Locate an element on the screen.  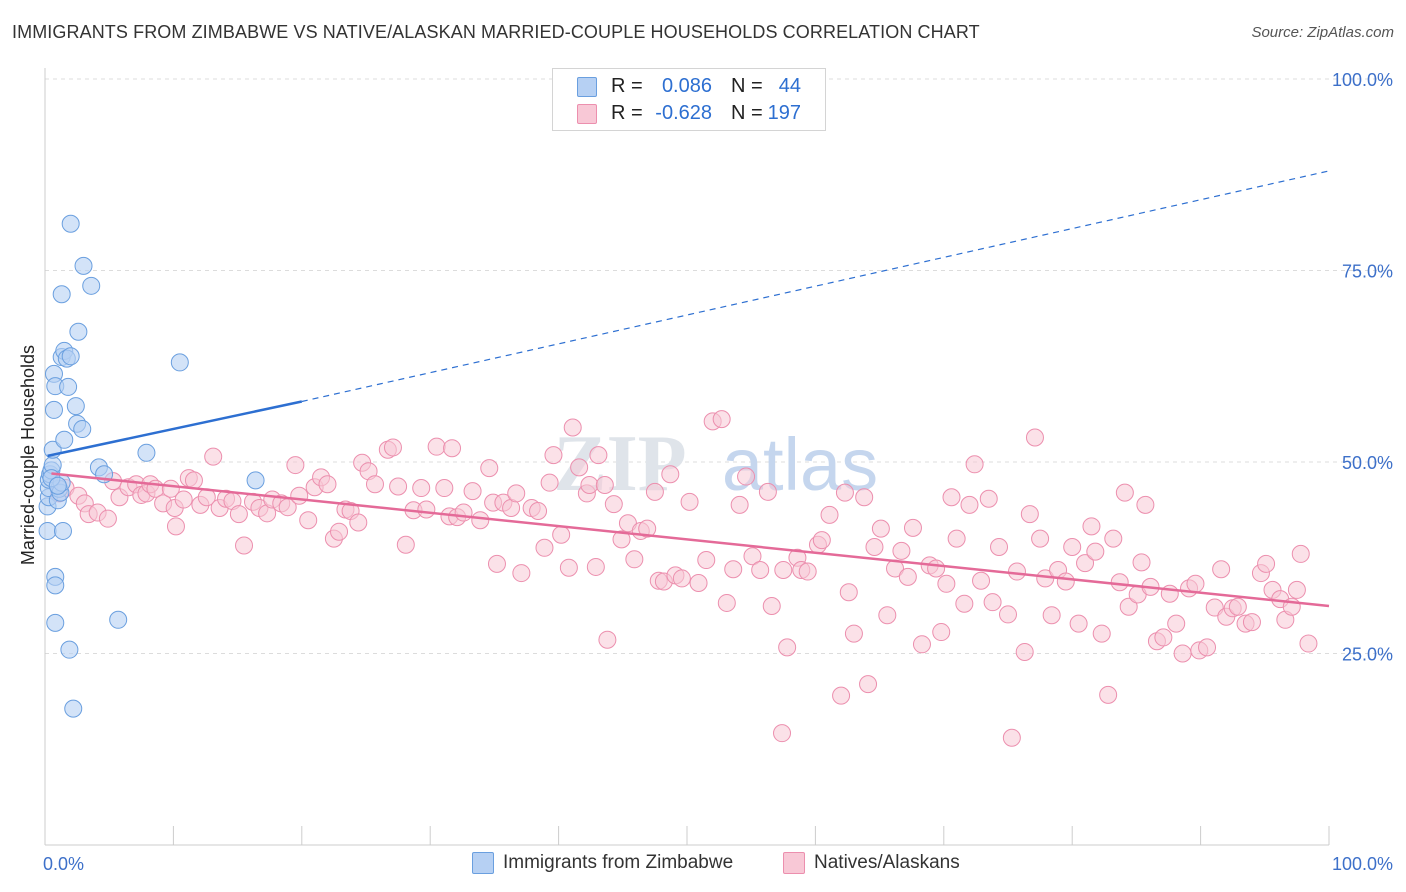
y-axis-label: Married-couple Households is located at coordinates (28, 455).